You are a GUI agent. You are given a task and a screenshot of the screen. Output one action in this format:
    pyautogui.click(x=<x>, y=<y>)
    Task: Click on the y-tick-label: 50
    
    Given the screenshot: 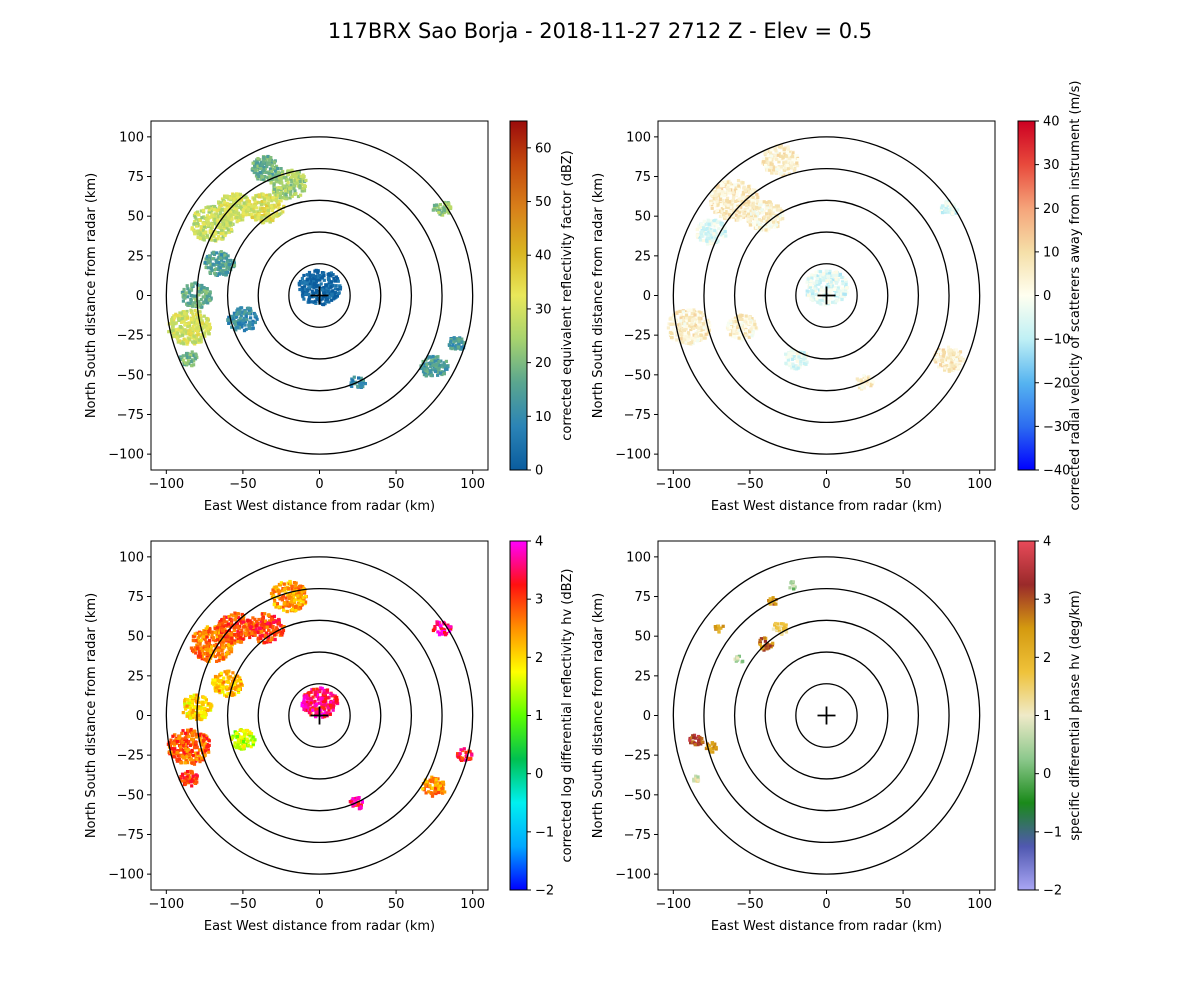 What is the action you would take?
    pyautogui.click(x=642, y=217)
    